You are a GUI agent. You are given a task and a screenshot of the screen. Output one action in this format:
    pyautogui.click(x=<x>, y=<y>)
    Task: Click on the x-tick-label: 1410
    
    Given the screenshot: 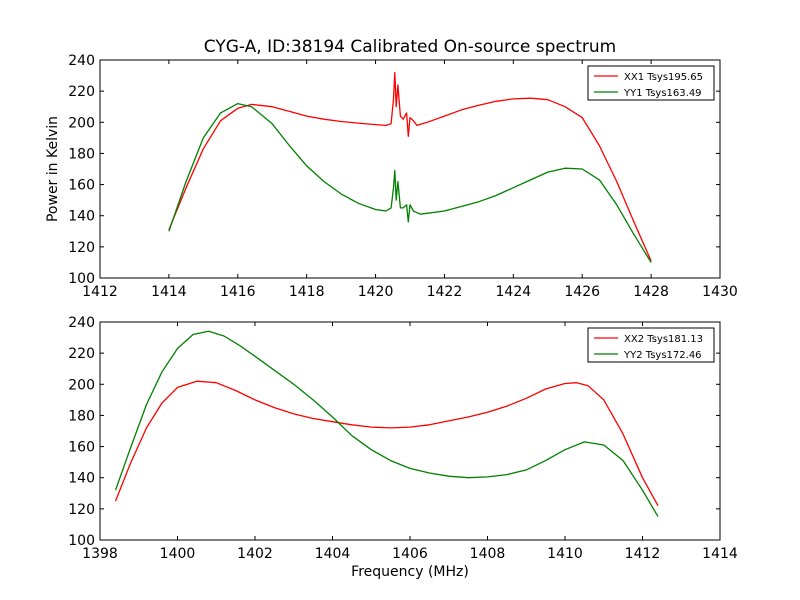 What is the action you would take?
    pyautogui.click(x=565, y=554)
    